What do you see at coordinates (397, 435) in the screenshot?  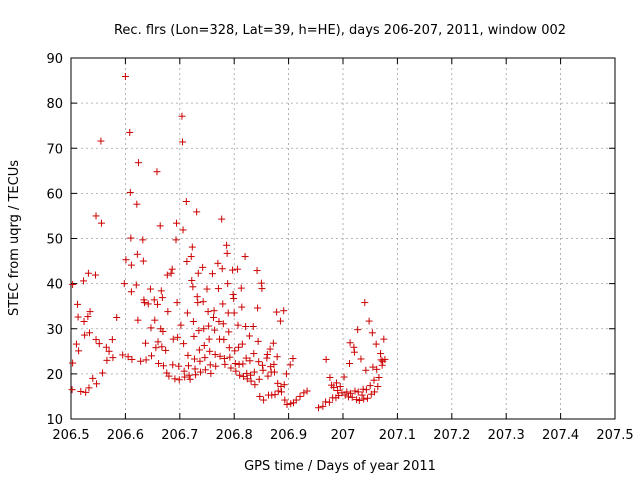 I see `x-tick-label: 207.1` at bounding box center [397, 435].